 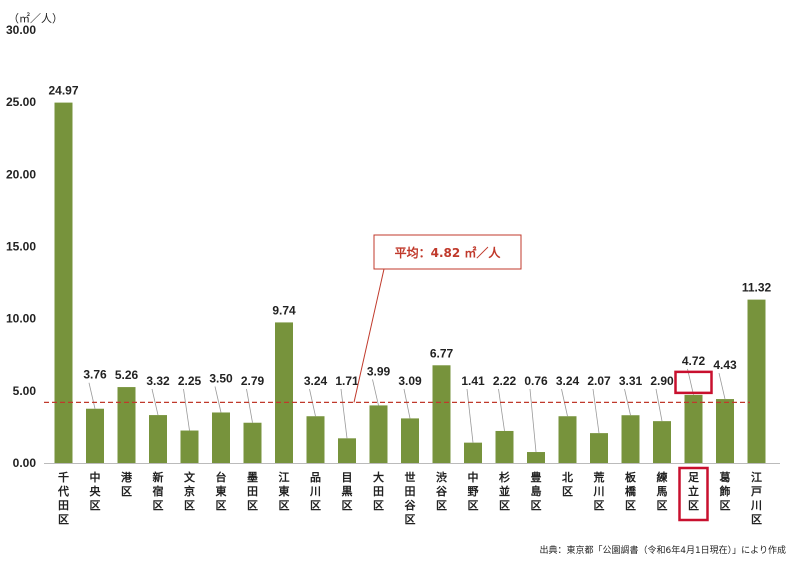 I want to click on y-axis: 0.00 5.00 10.00 15.00 20.00 25.00 30.00, so click(x=21, y=246).